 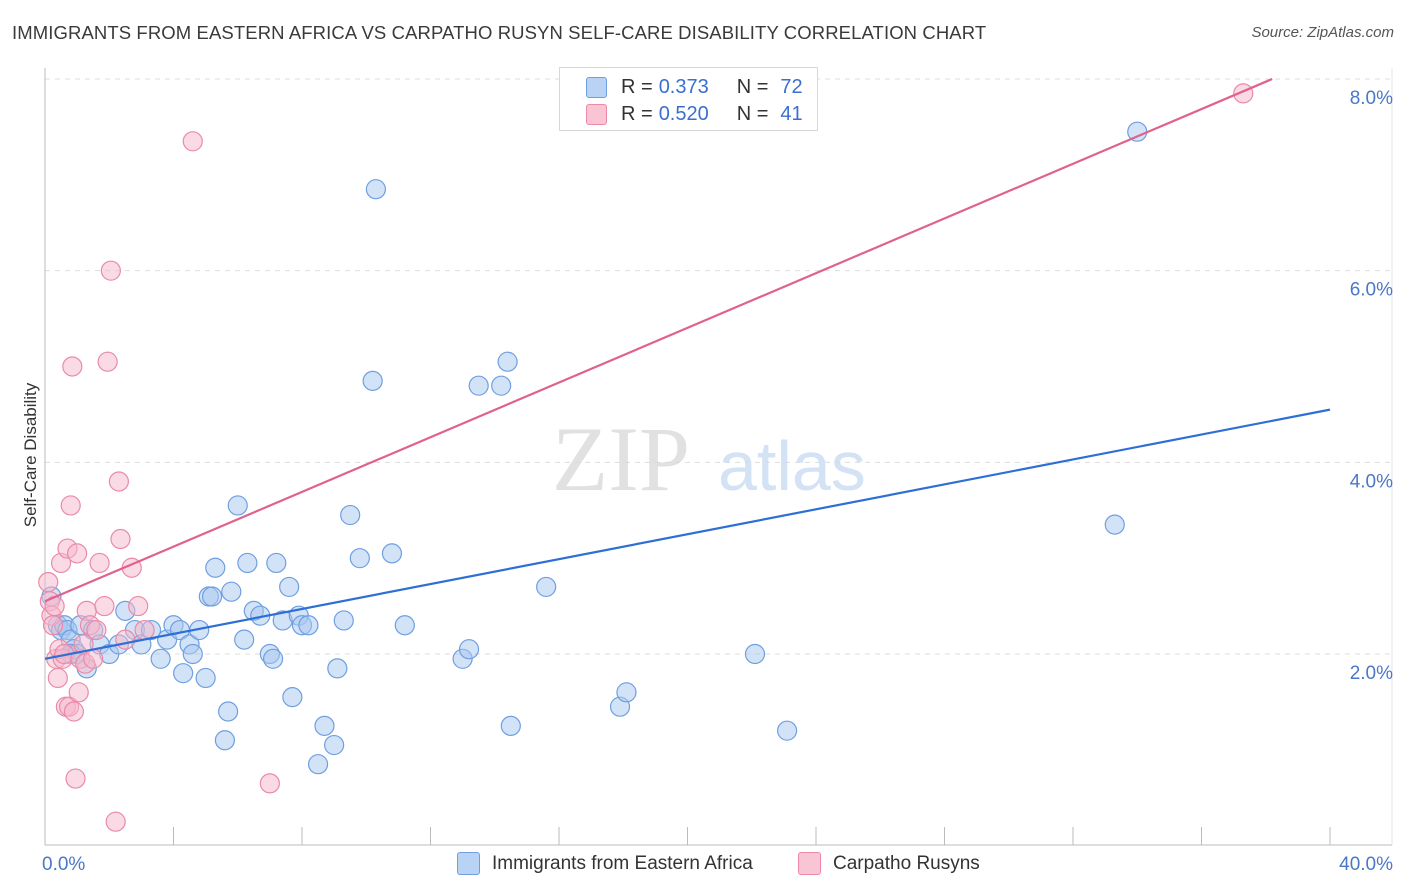 I want to click on legend-swatch-blue, so click(x=596, y=87).